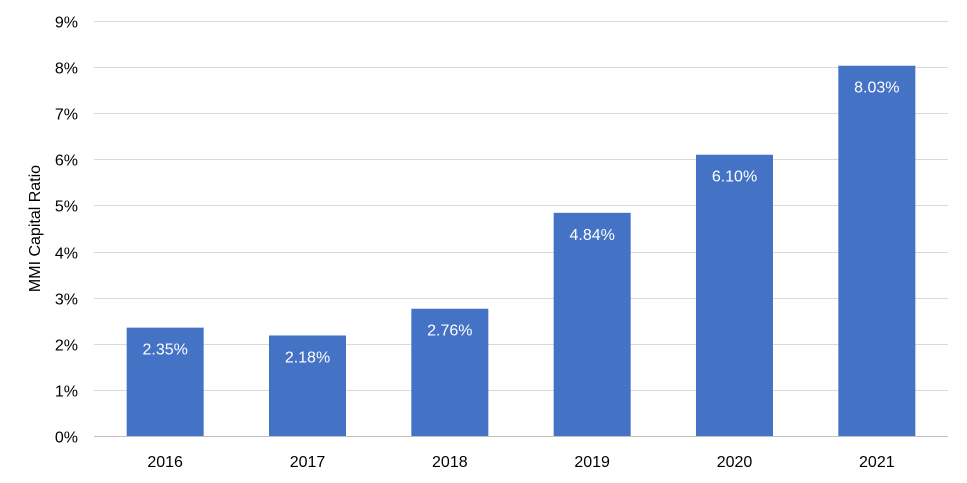  I want to click on y-tick-label: 3%, so click(66, 300).